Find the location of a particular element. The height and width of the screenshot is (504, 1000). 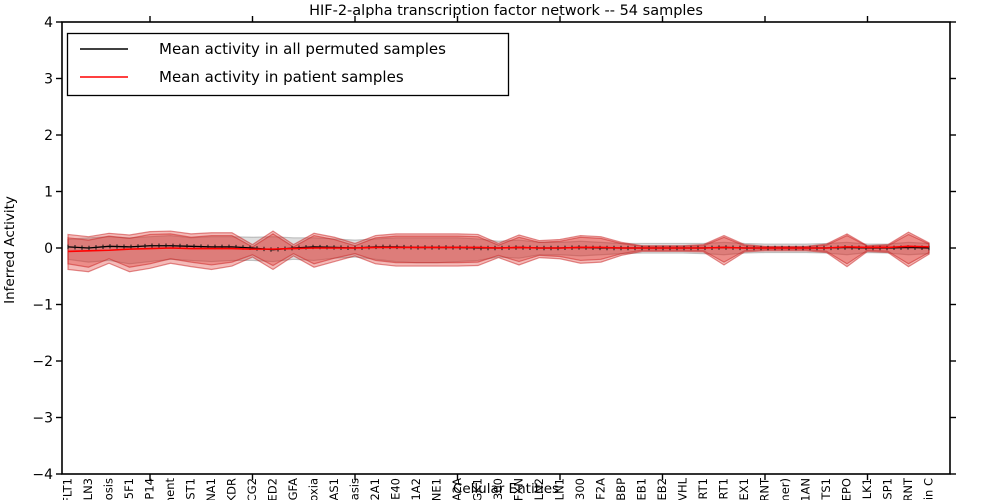

x-tick-label: TCEB2 is located at coordinates (662, 489).